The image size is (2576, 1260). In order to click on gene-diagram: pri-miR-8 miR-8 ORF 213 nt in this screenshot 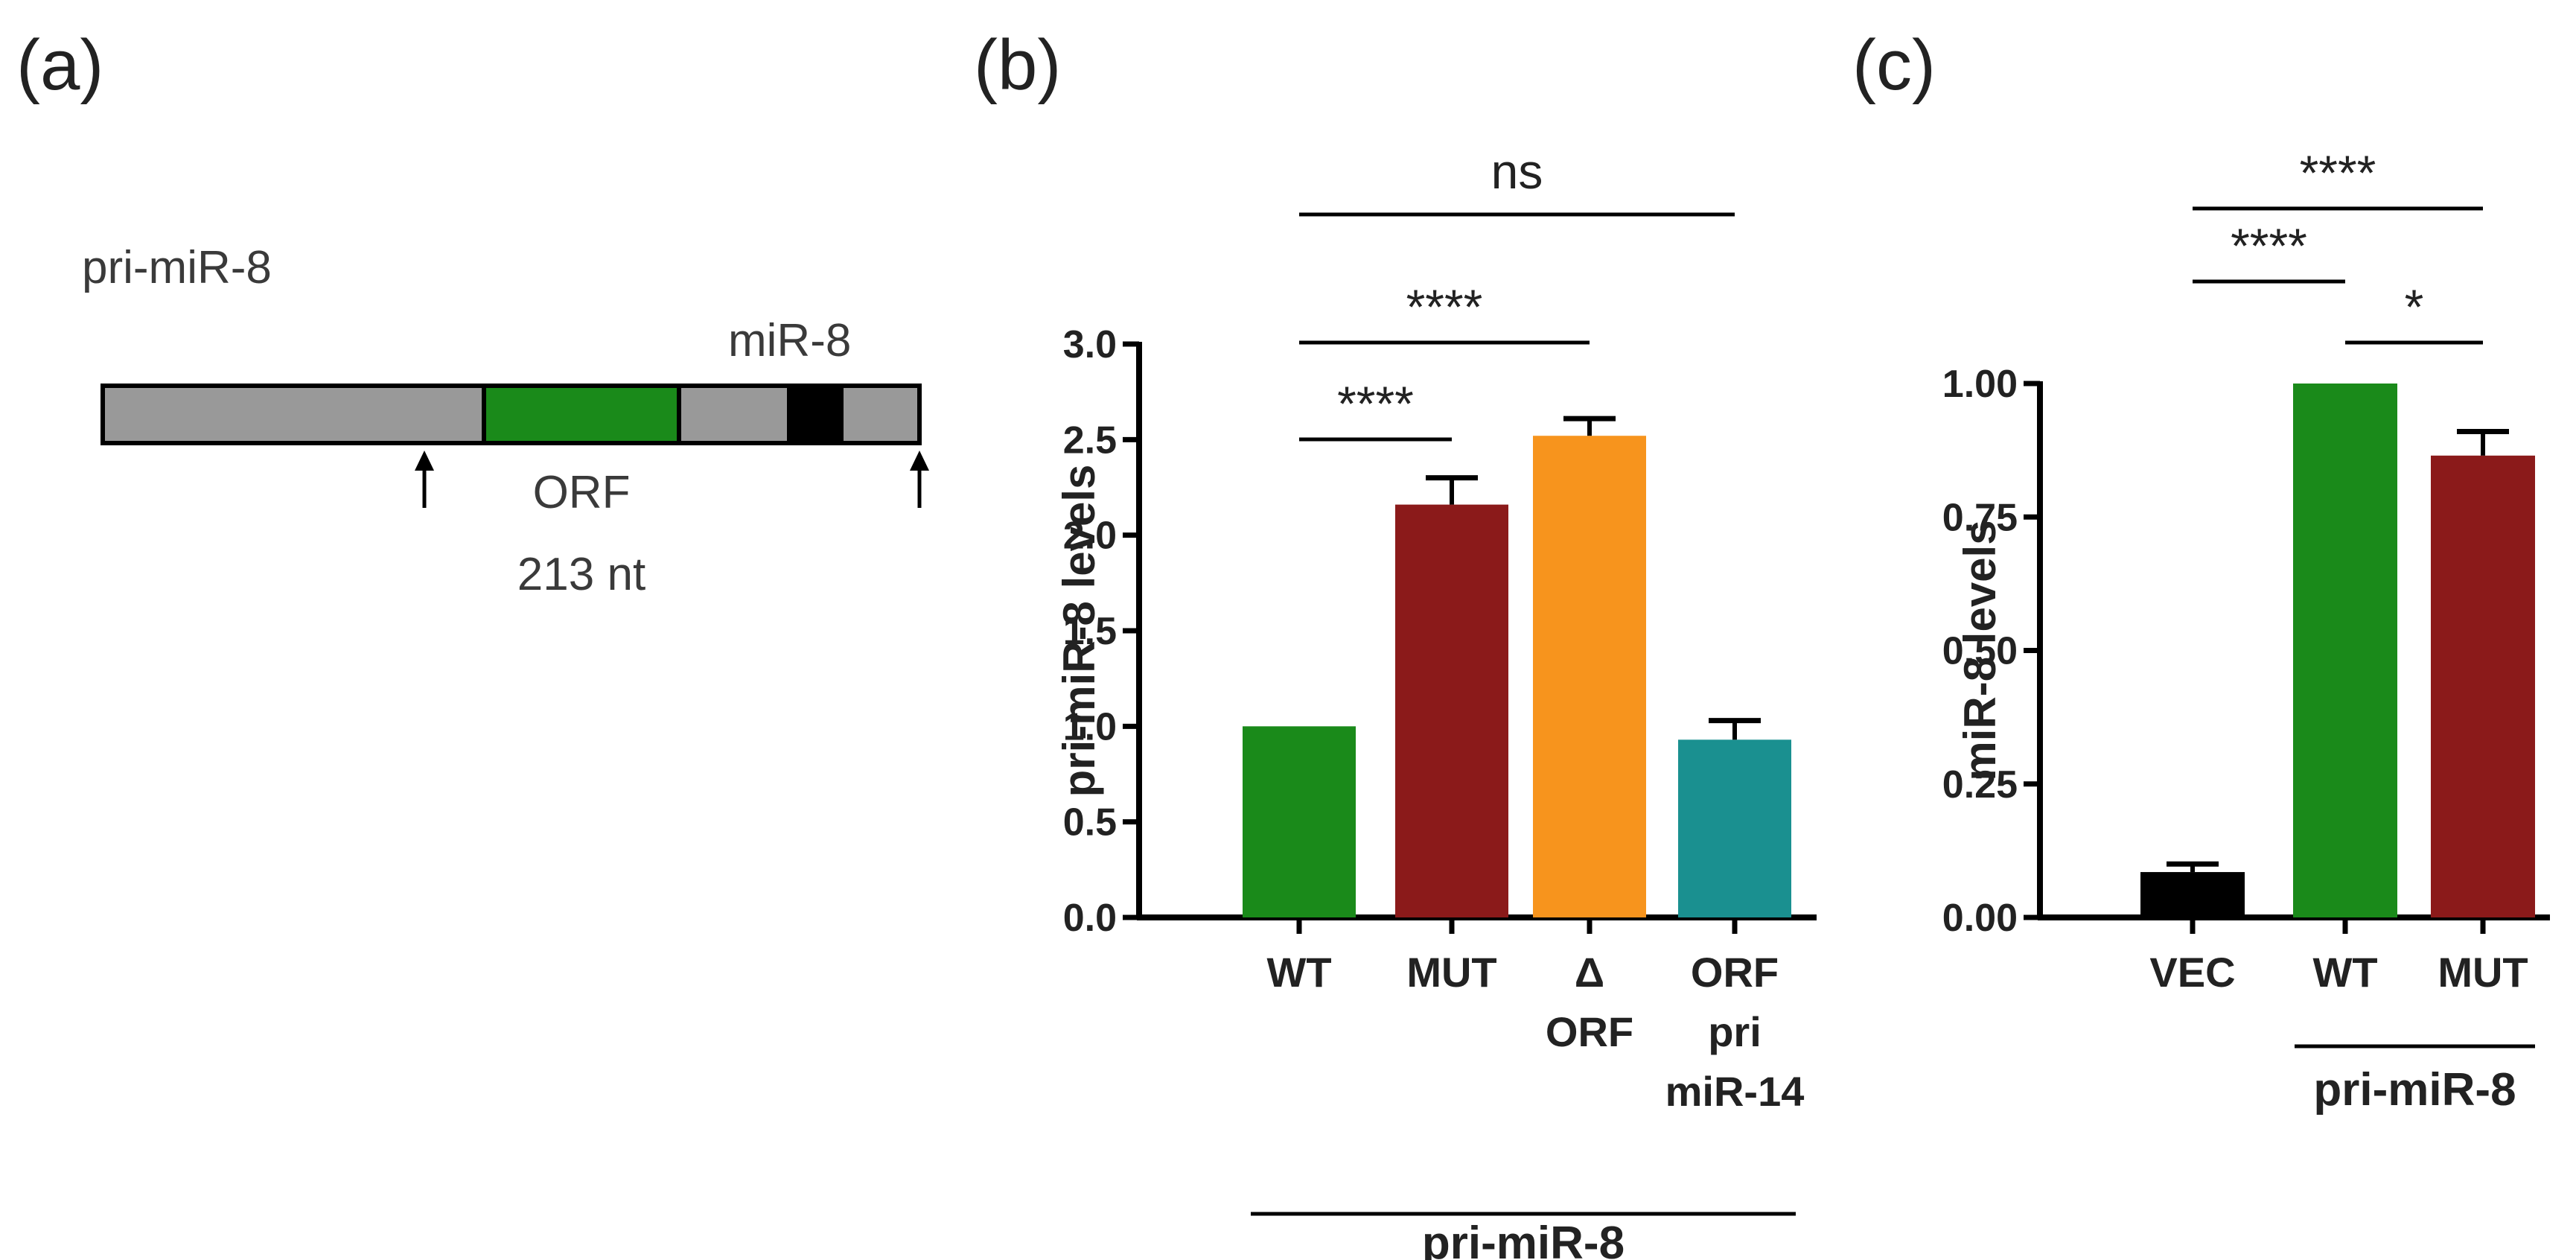, I will do `click(505, 421)`.